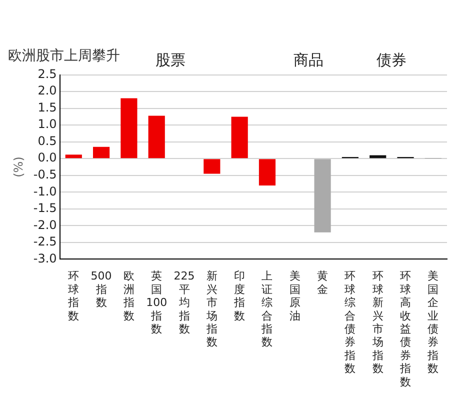 This screenshot has width=465, height=400. Describe the element at coordinates (406, 329) in the screenshot. I see `category-label: 环球高收益债券指数` at that location.